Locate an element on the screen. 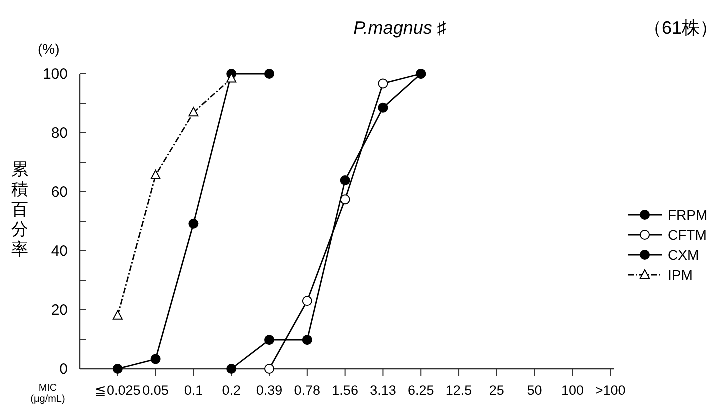 The height and width of the screenshot is (405, 726). x-tick-label: 50 is located at coordinates (534, 390).